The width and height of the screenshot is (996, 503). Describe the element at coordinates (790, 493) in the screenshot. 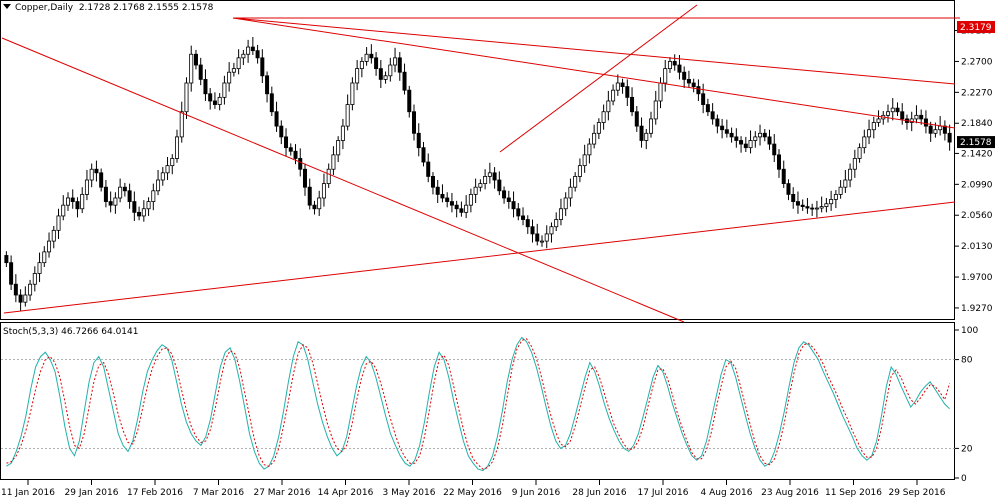

I see `time-tick-label: 23 Aug 2016` at that location.